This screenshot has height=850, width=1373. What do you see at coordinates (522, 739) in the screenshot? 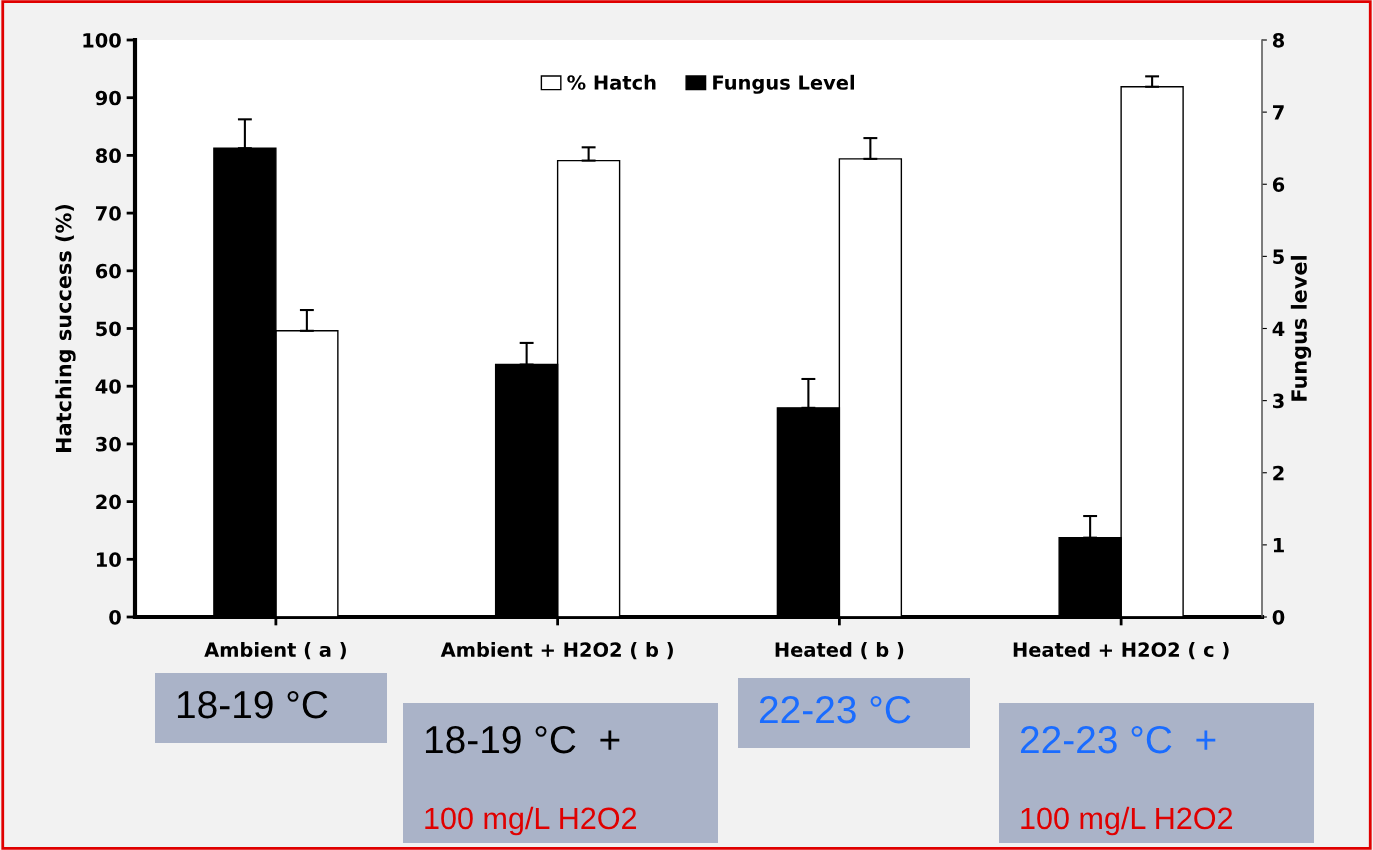
I see `text: 18-19 °C +` at bounding box center [522, 739].